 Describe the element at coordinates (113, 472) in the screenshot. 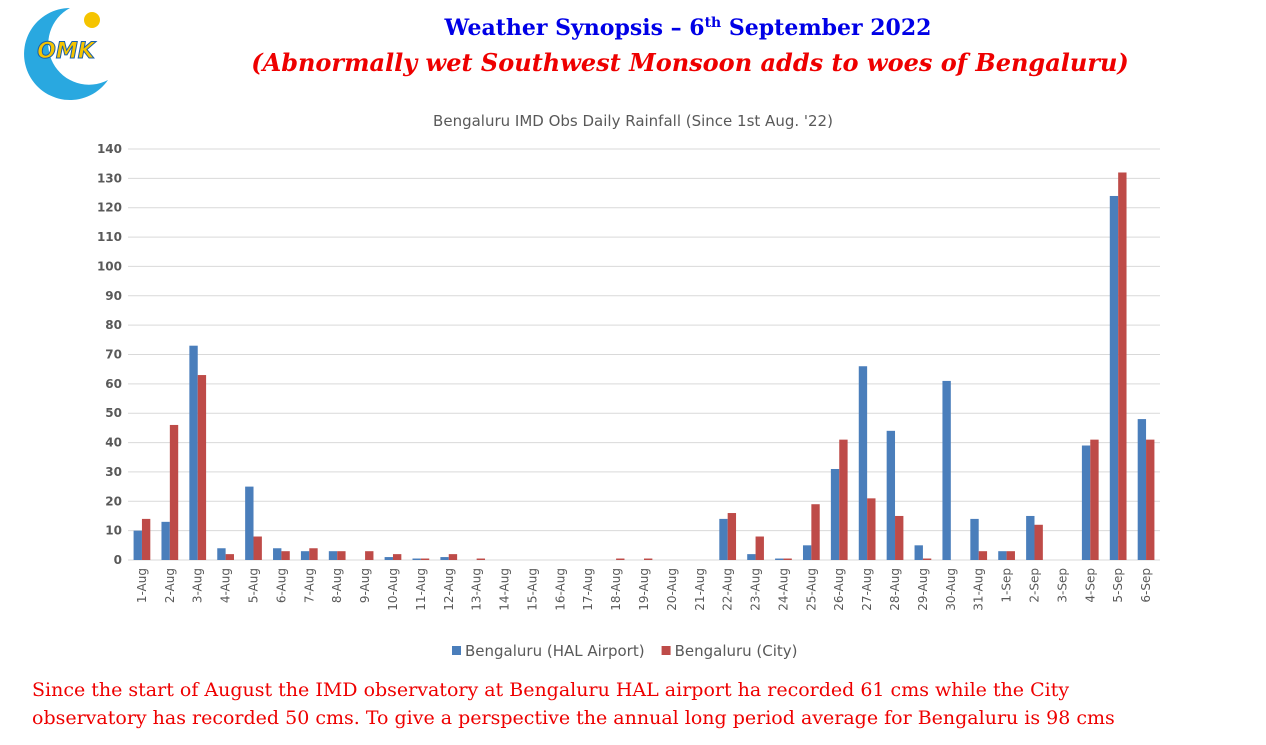

I see `y-tick-label: 30` at that location.